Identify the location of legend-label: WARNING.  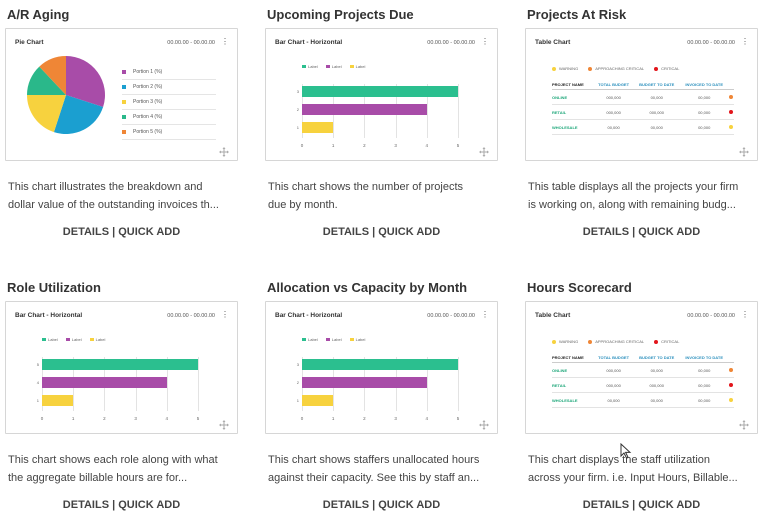
(569, 341).